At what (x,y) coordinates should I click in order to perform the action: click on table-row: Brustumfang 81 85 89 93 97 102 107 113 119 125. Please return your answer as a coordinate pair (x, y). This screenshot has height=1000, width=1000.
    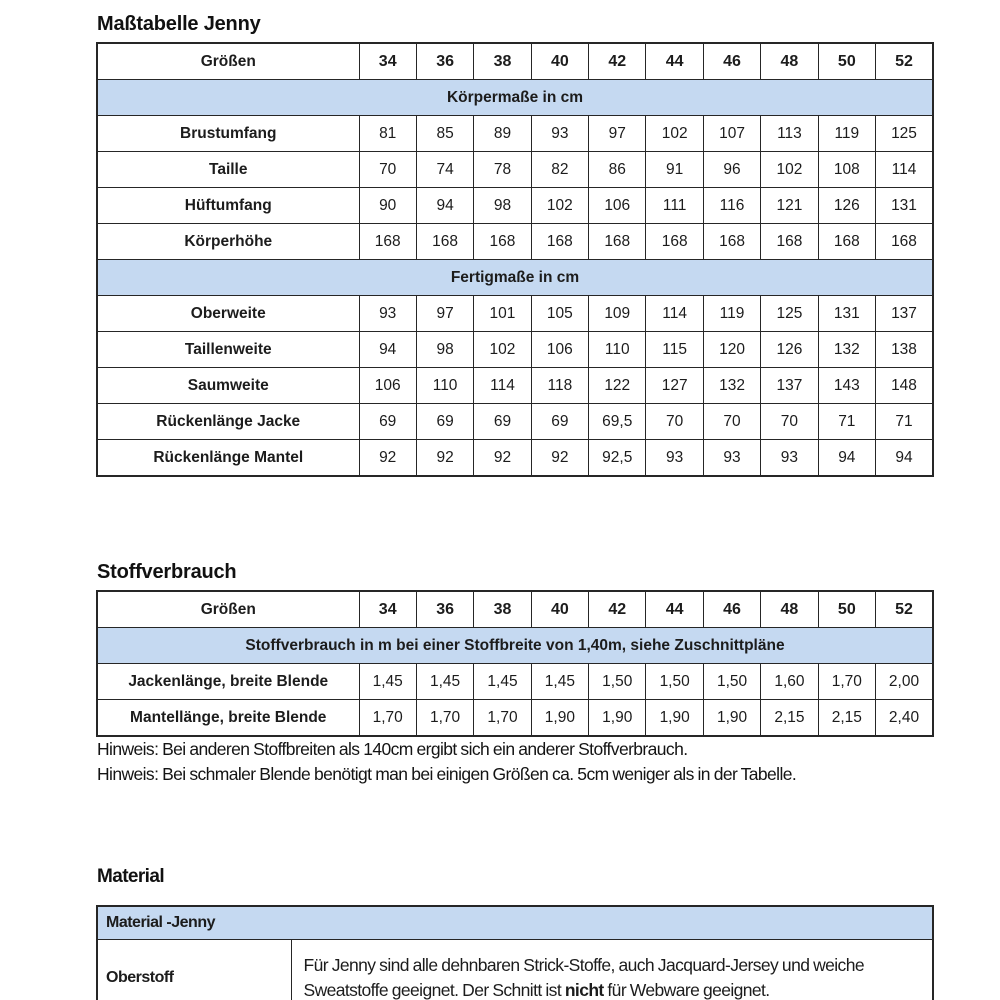
    Looking at the image, I should click on (515, 133).